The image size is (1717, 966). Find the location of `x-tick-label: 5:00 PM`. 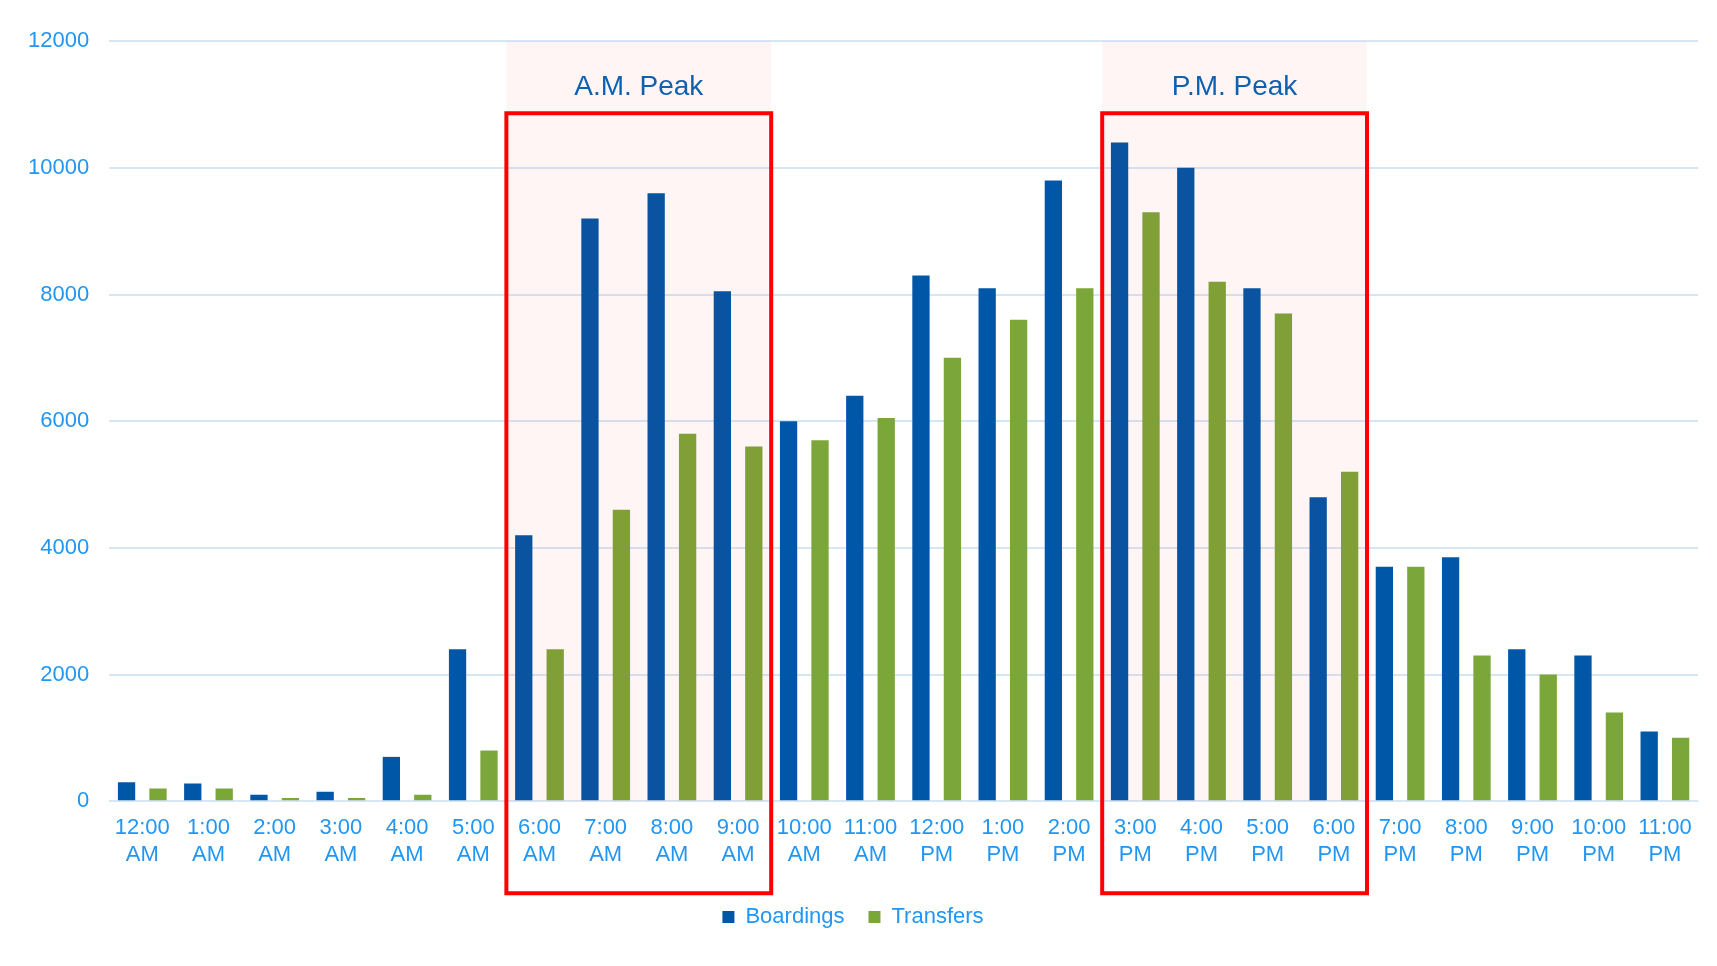

x-tick-label: 5:00 PM is located at coordinates (1268, 840).